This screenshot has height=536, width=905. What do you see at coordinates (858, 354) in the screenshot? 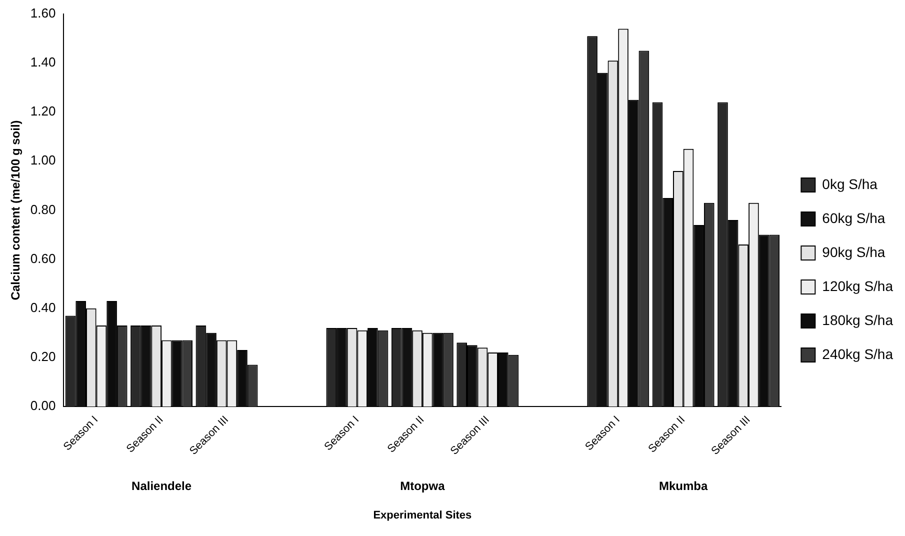
I see `legend-label: 240kg S/ha` at bounding box center [858, 354].